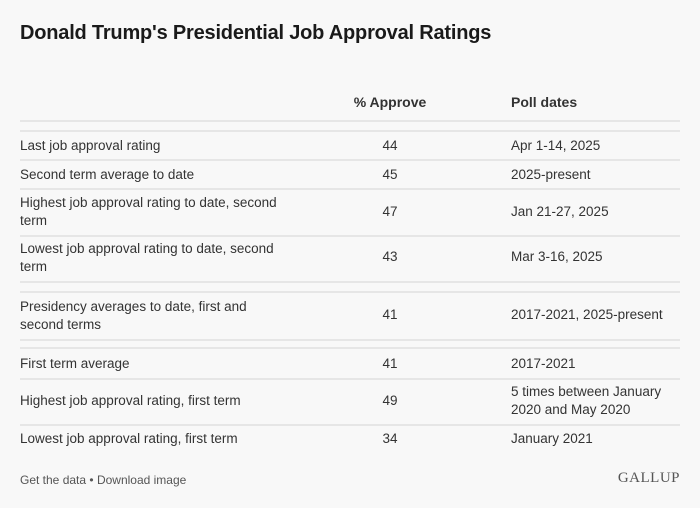 This screenshot has width=700, height=508. I want to click on column-header-poll-dates: Poll dates, so click(544, 102).